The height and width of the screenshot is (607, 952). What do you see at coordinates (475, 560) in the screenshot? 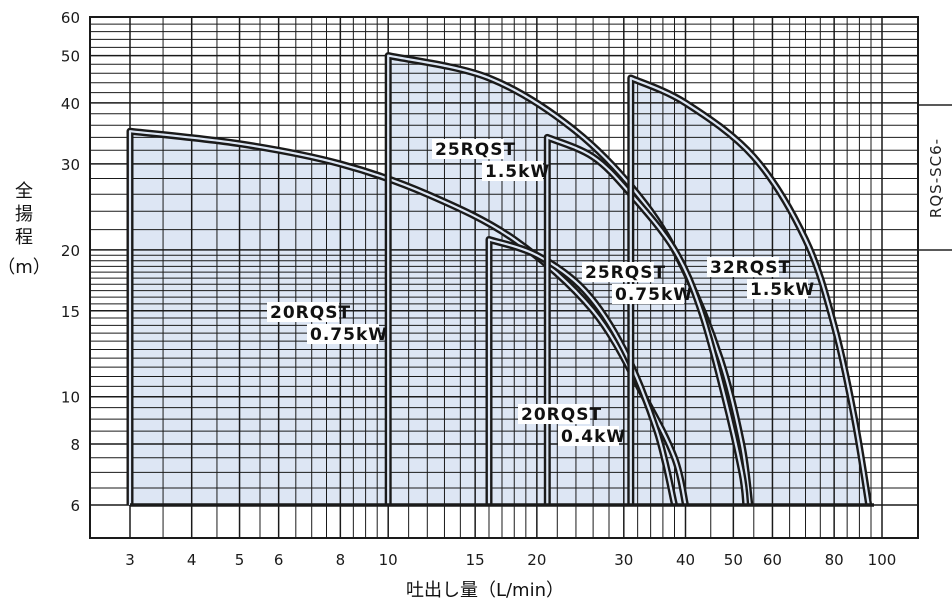
I see `x-tick-label: 15` at bounding box center [475, 560].